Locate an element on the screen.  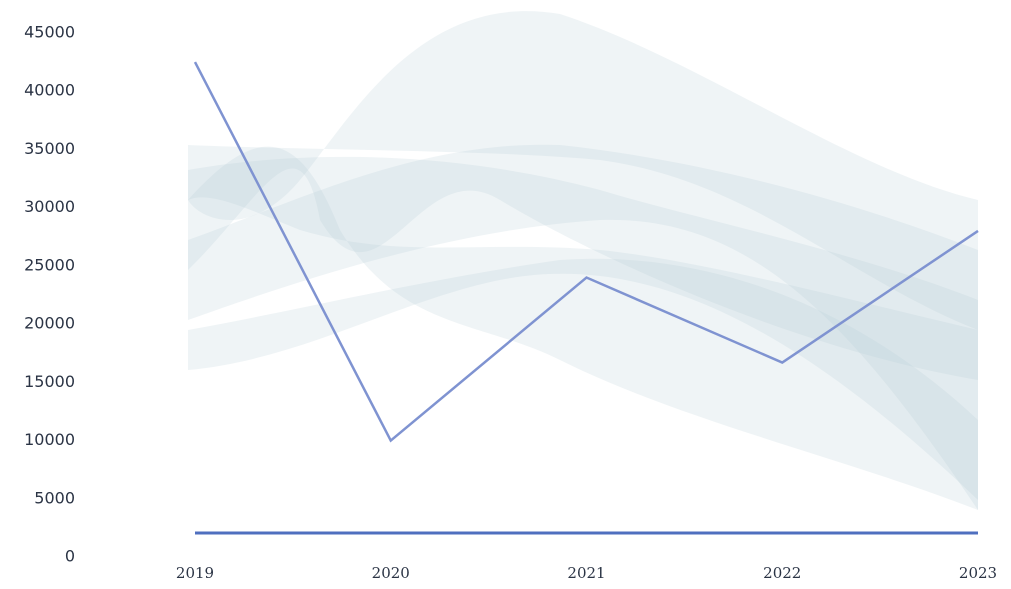
y-tick-label: 25000 is located at coordinates (49, 264).